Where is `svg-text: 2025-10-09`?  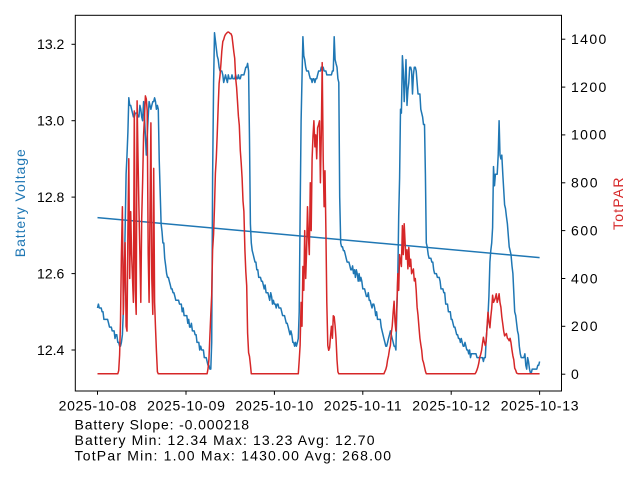 svg-text: 2025-10-09 is located at coordinates (186, 405).